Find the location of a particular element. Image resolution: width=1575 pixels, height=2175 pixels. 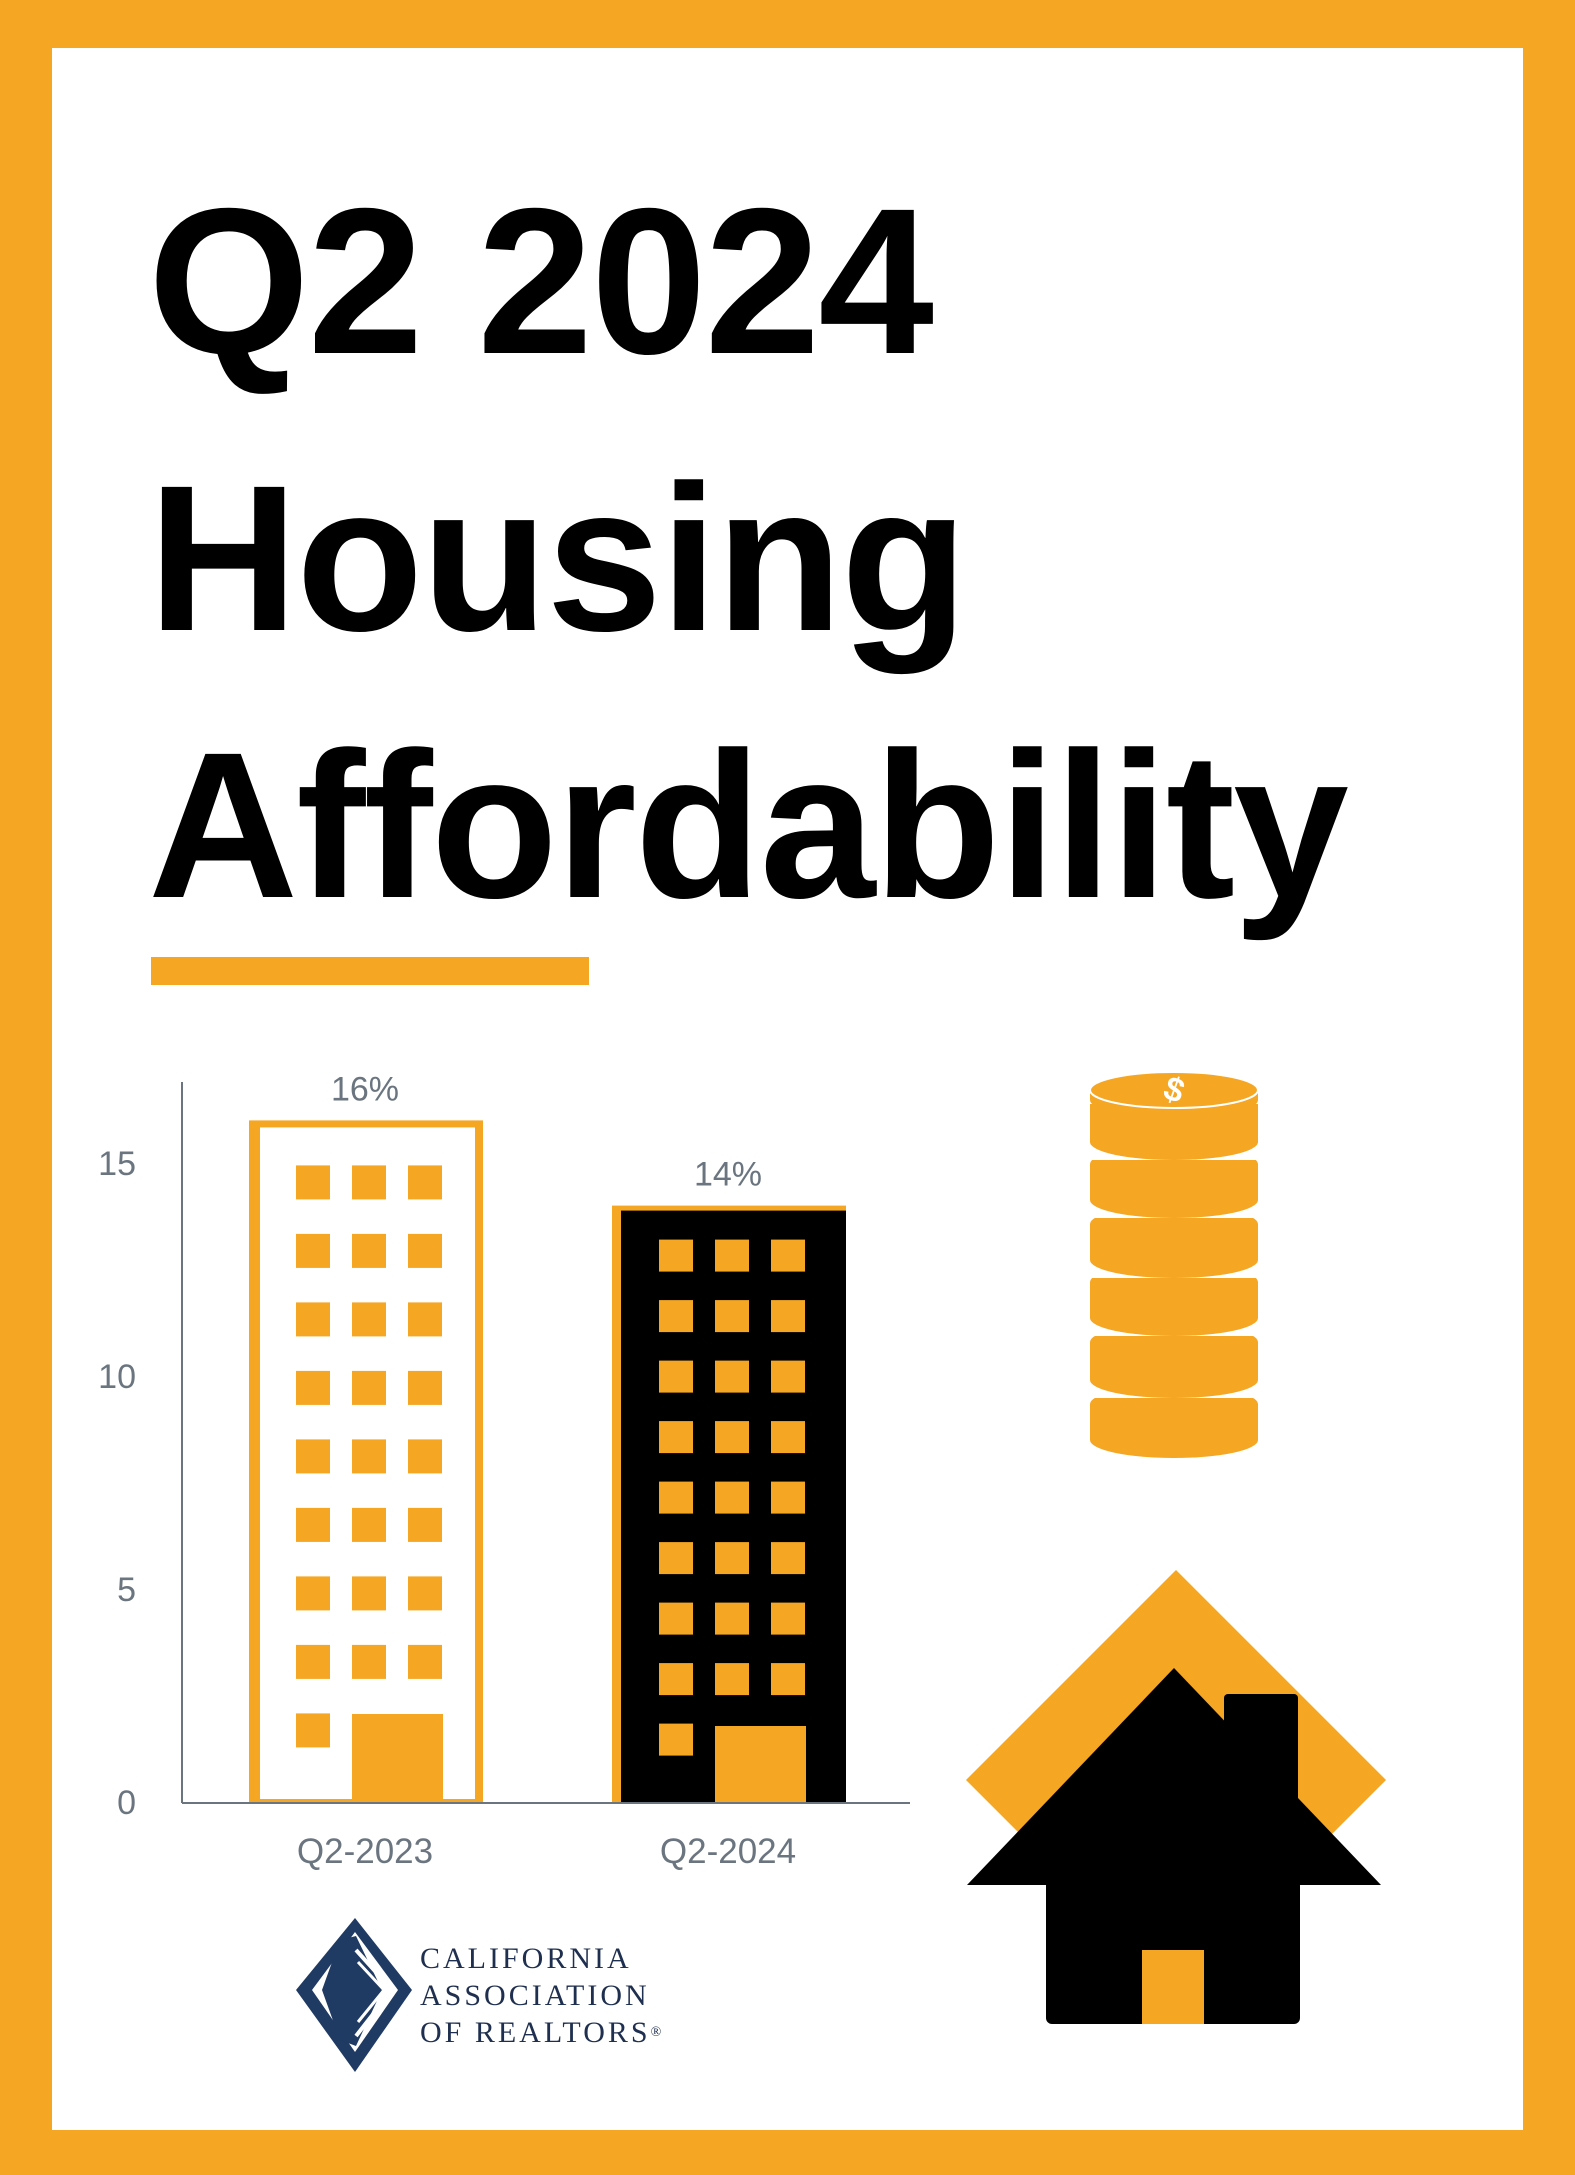

title-line-2: Housing is located at coordinates (558, 559).